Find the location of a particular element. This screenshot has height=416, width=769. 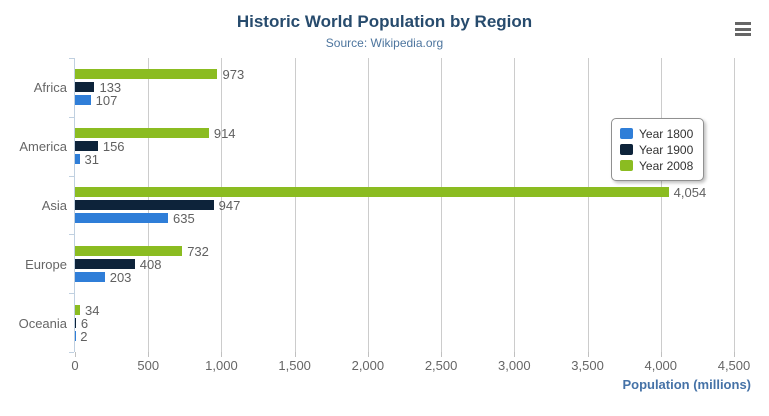

bar-value-label: 34 is located at coordinates (92, 310).